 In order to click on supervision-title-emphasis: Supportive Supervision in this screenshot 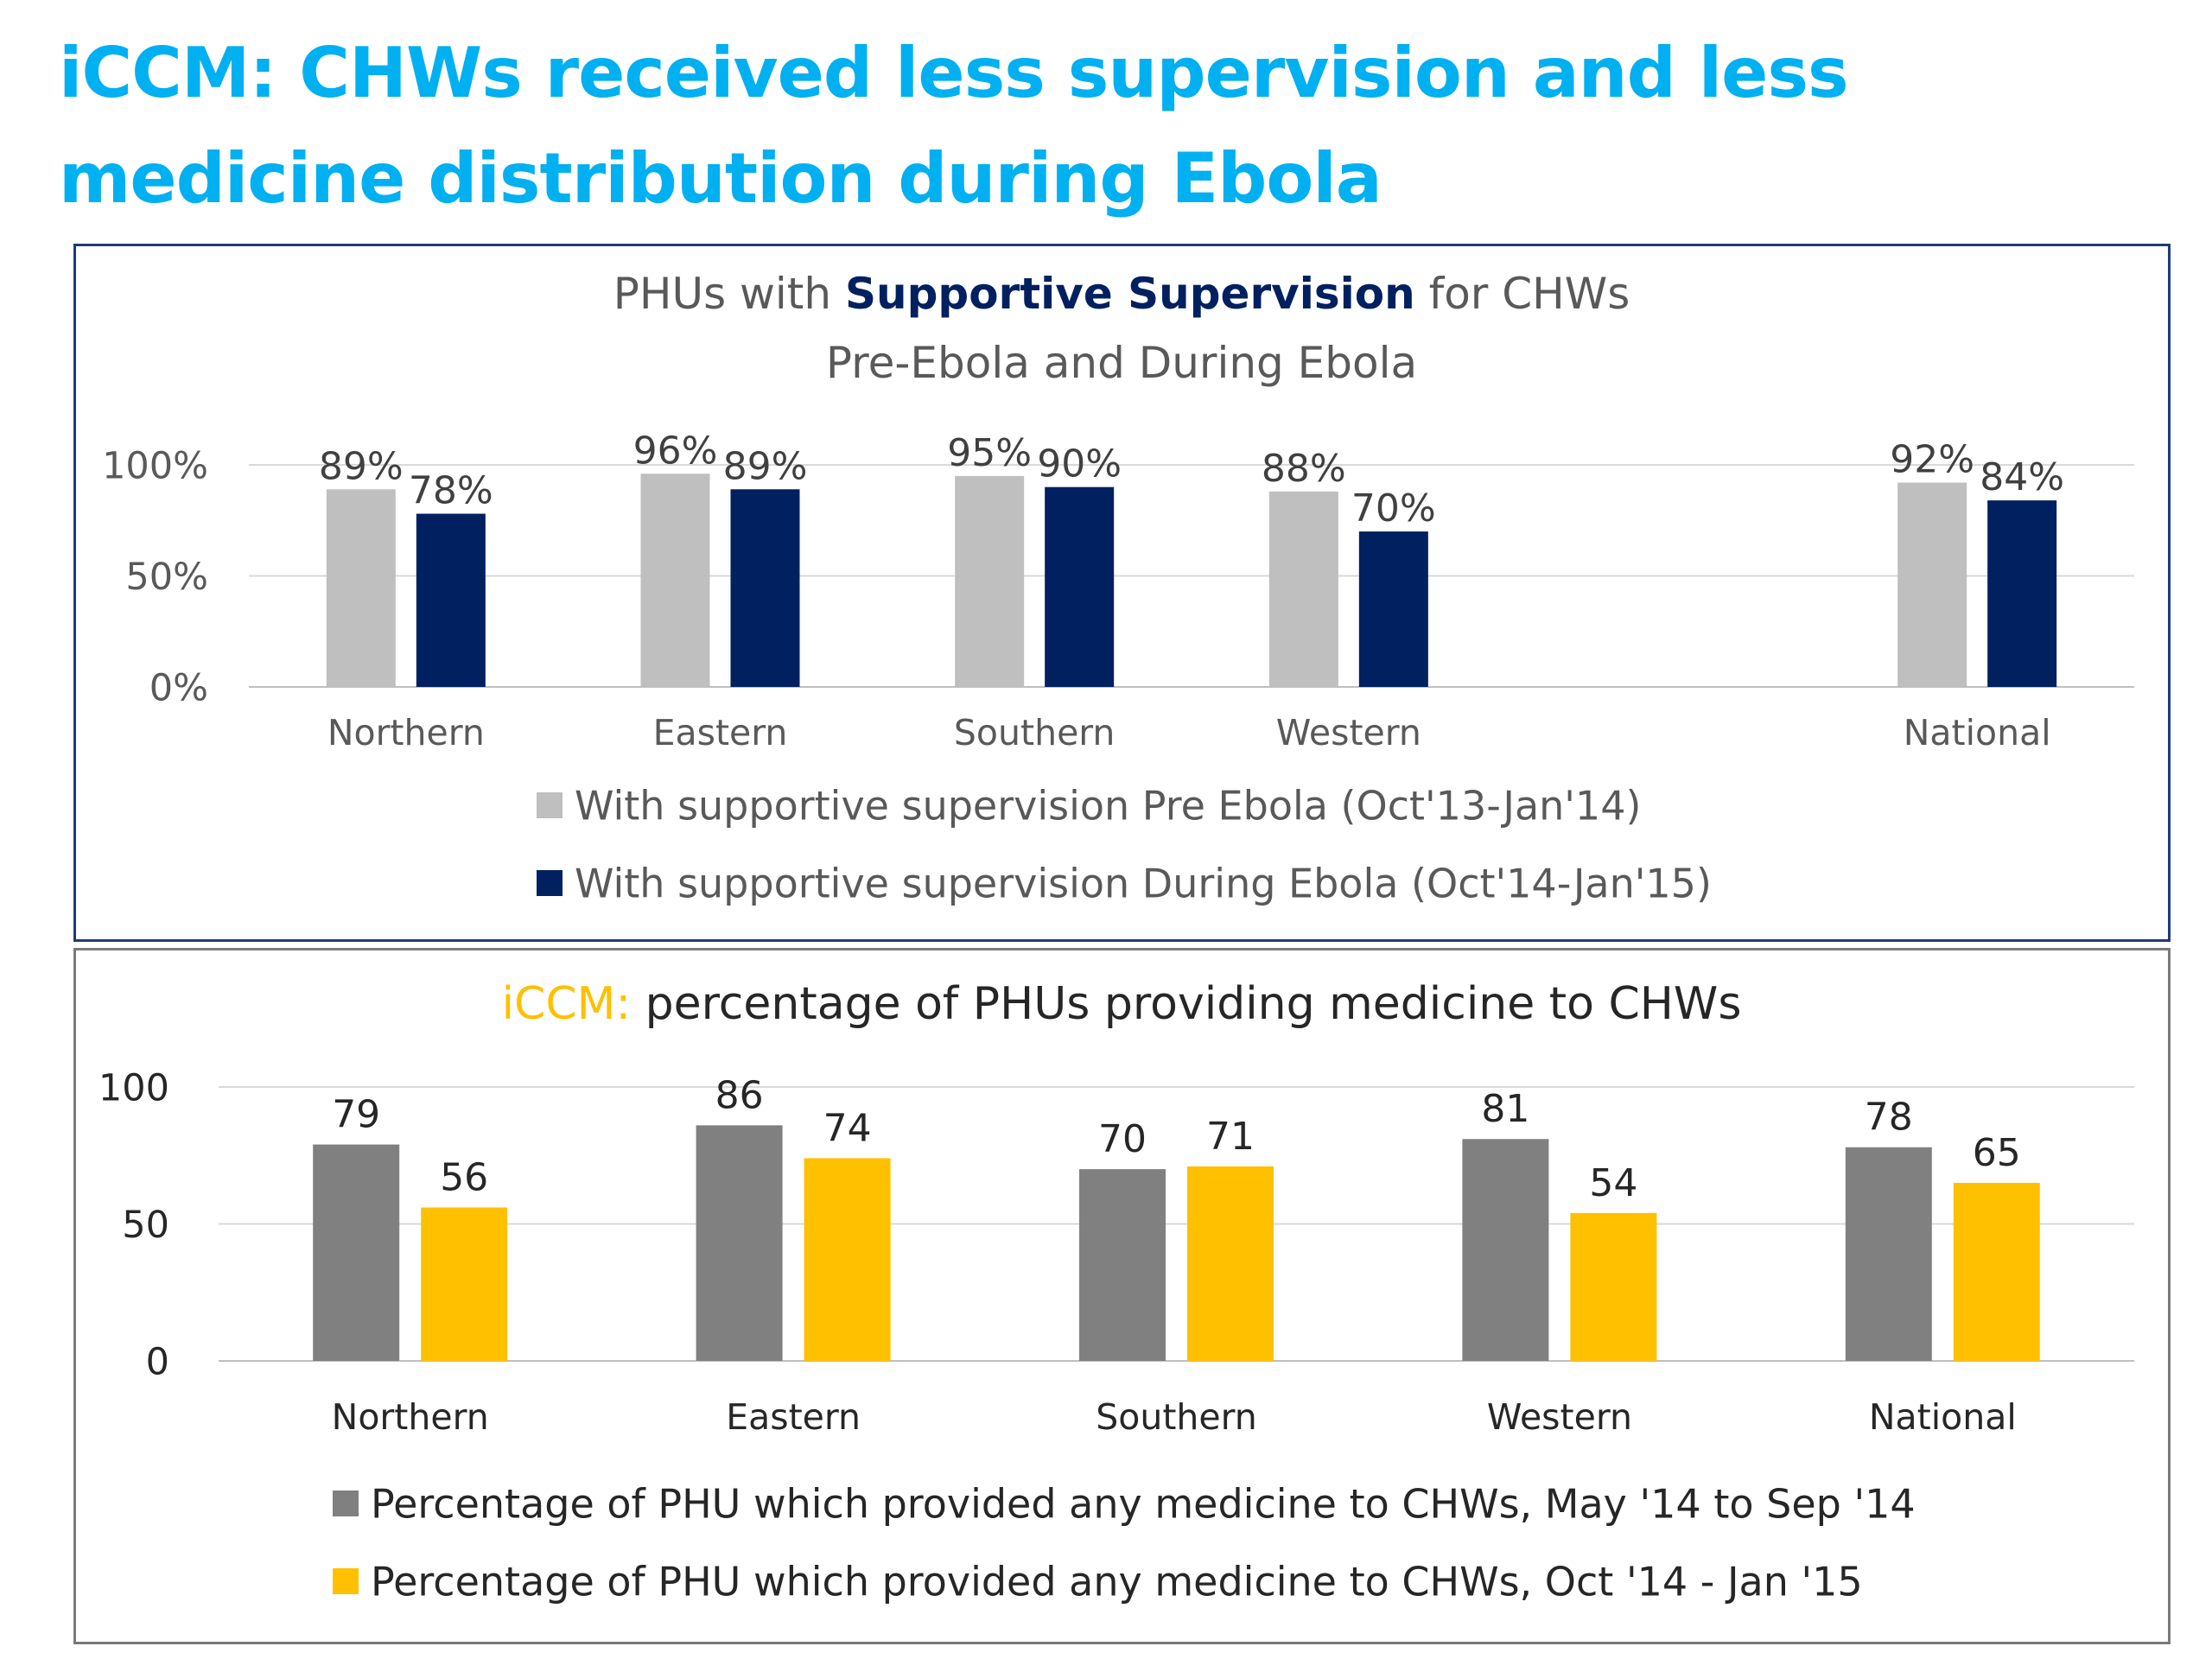, I will do `click(1130, 294)`.